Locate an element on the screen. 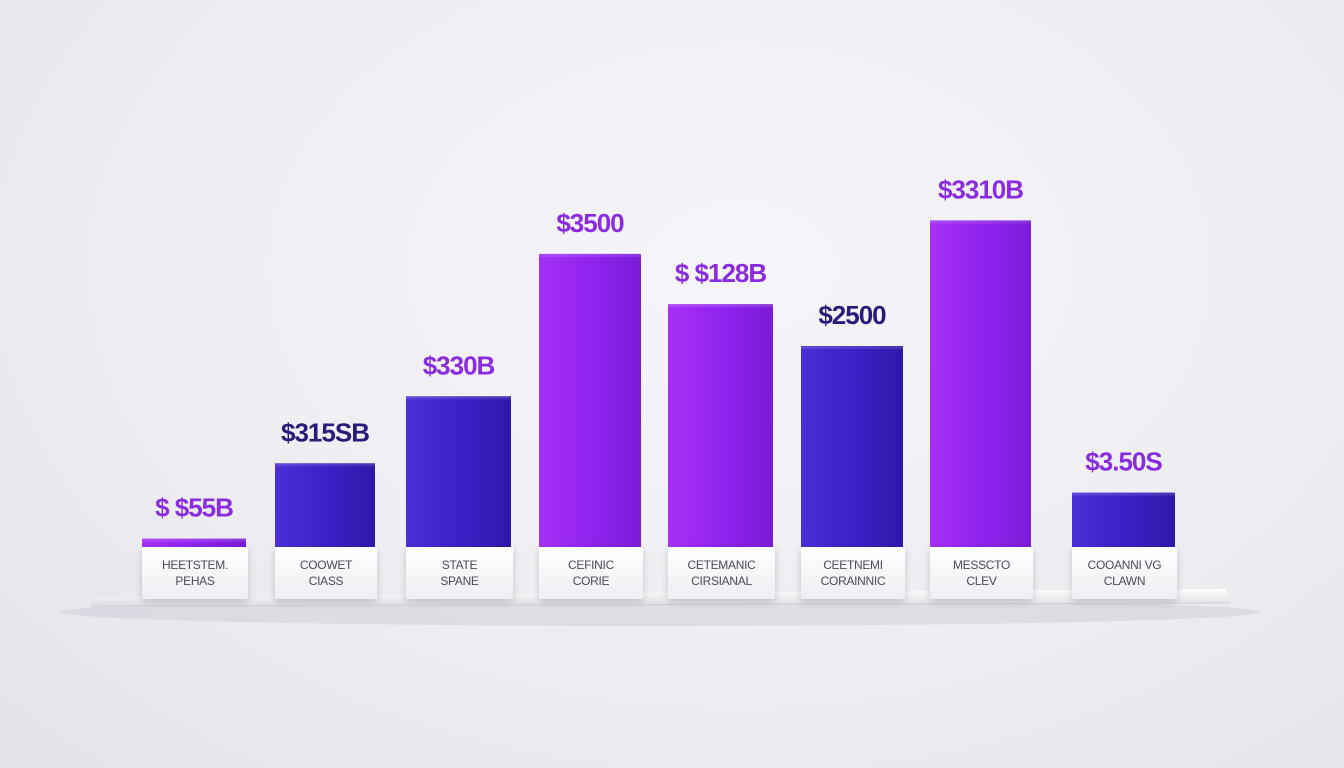 The image size is (1344, 768). category-label: MESSCTO is located at coordinates (981, 565).